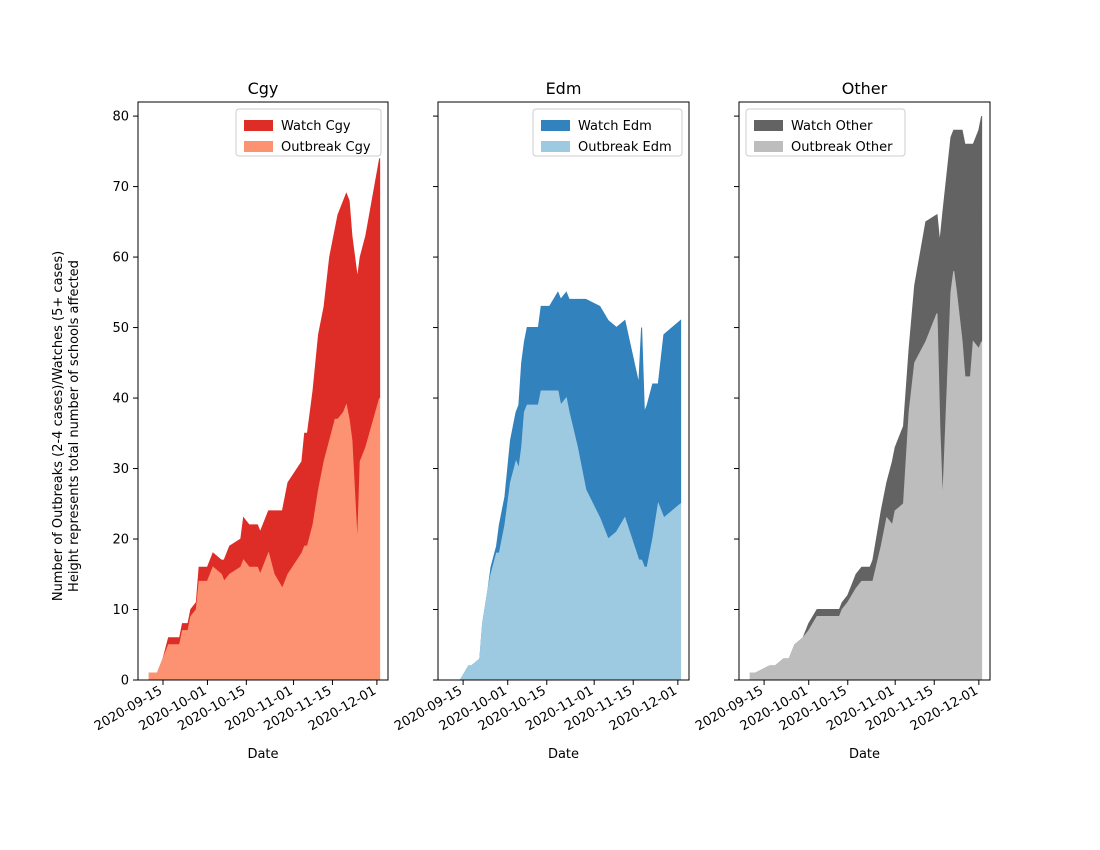 This screenshot has height=850, width=1100. What do you see at coordinates (866, 476) in the screenshot?
I see `area-outbreak-other` at bounding box center [866, 476].